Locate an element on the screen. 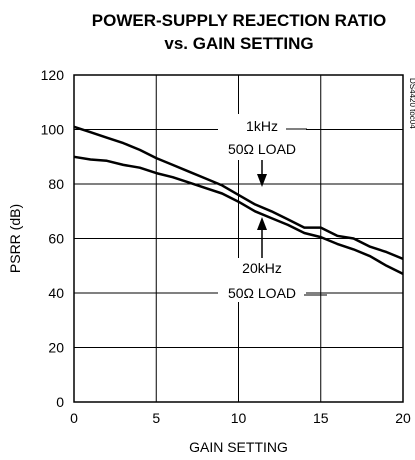 This screenshot has height=460, width=415. y-tick-label: 100 is located at coordinates (53, 130).